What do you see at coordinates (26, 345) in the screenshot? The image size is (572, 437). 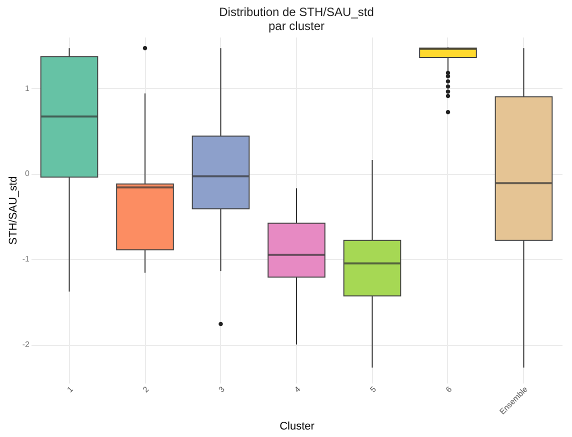 I see `y-tick-label: -2` at bounding box center [26, 345].